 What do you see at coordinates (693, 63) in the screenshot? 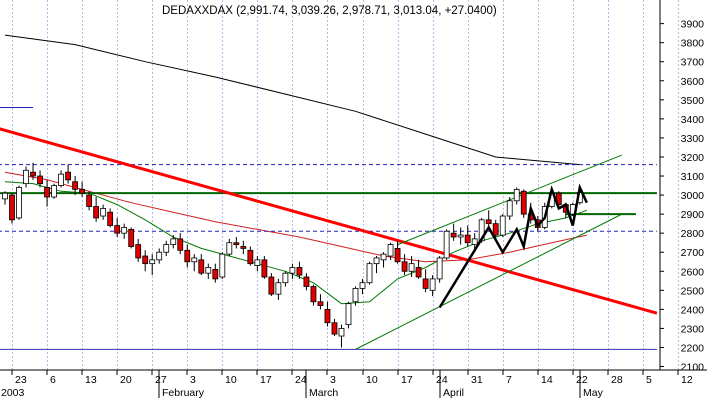
I see `y-tick-label: 3700` at bounding box center [693, 63].